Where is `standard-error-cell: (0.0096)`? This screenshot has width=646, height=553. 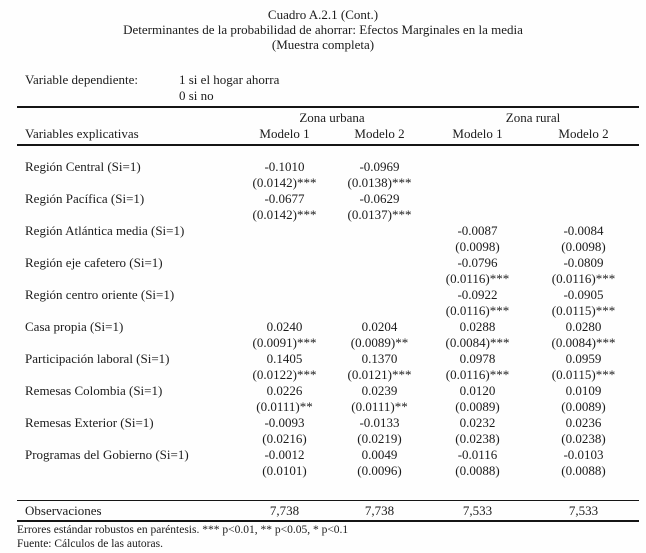
standard-error-cell: (0.0096) is located at coordinates (379, 470).